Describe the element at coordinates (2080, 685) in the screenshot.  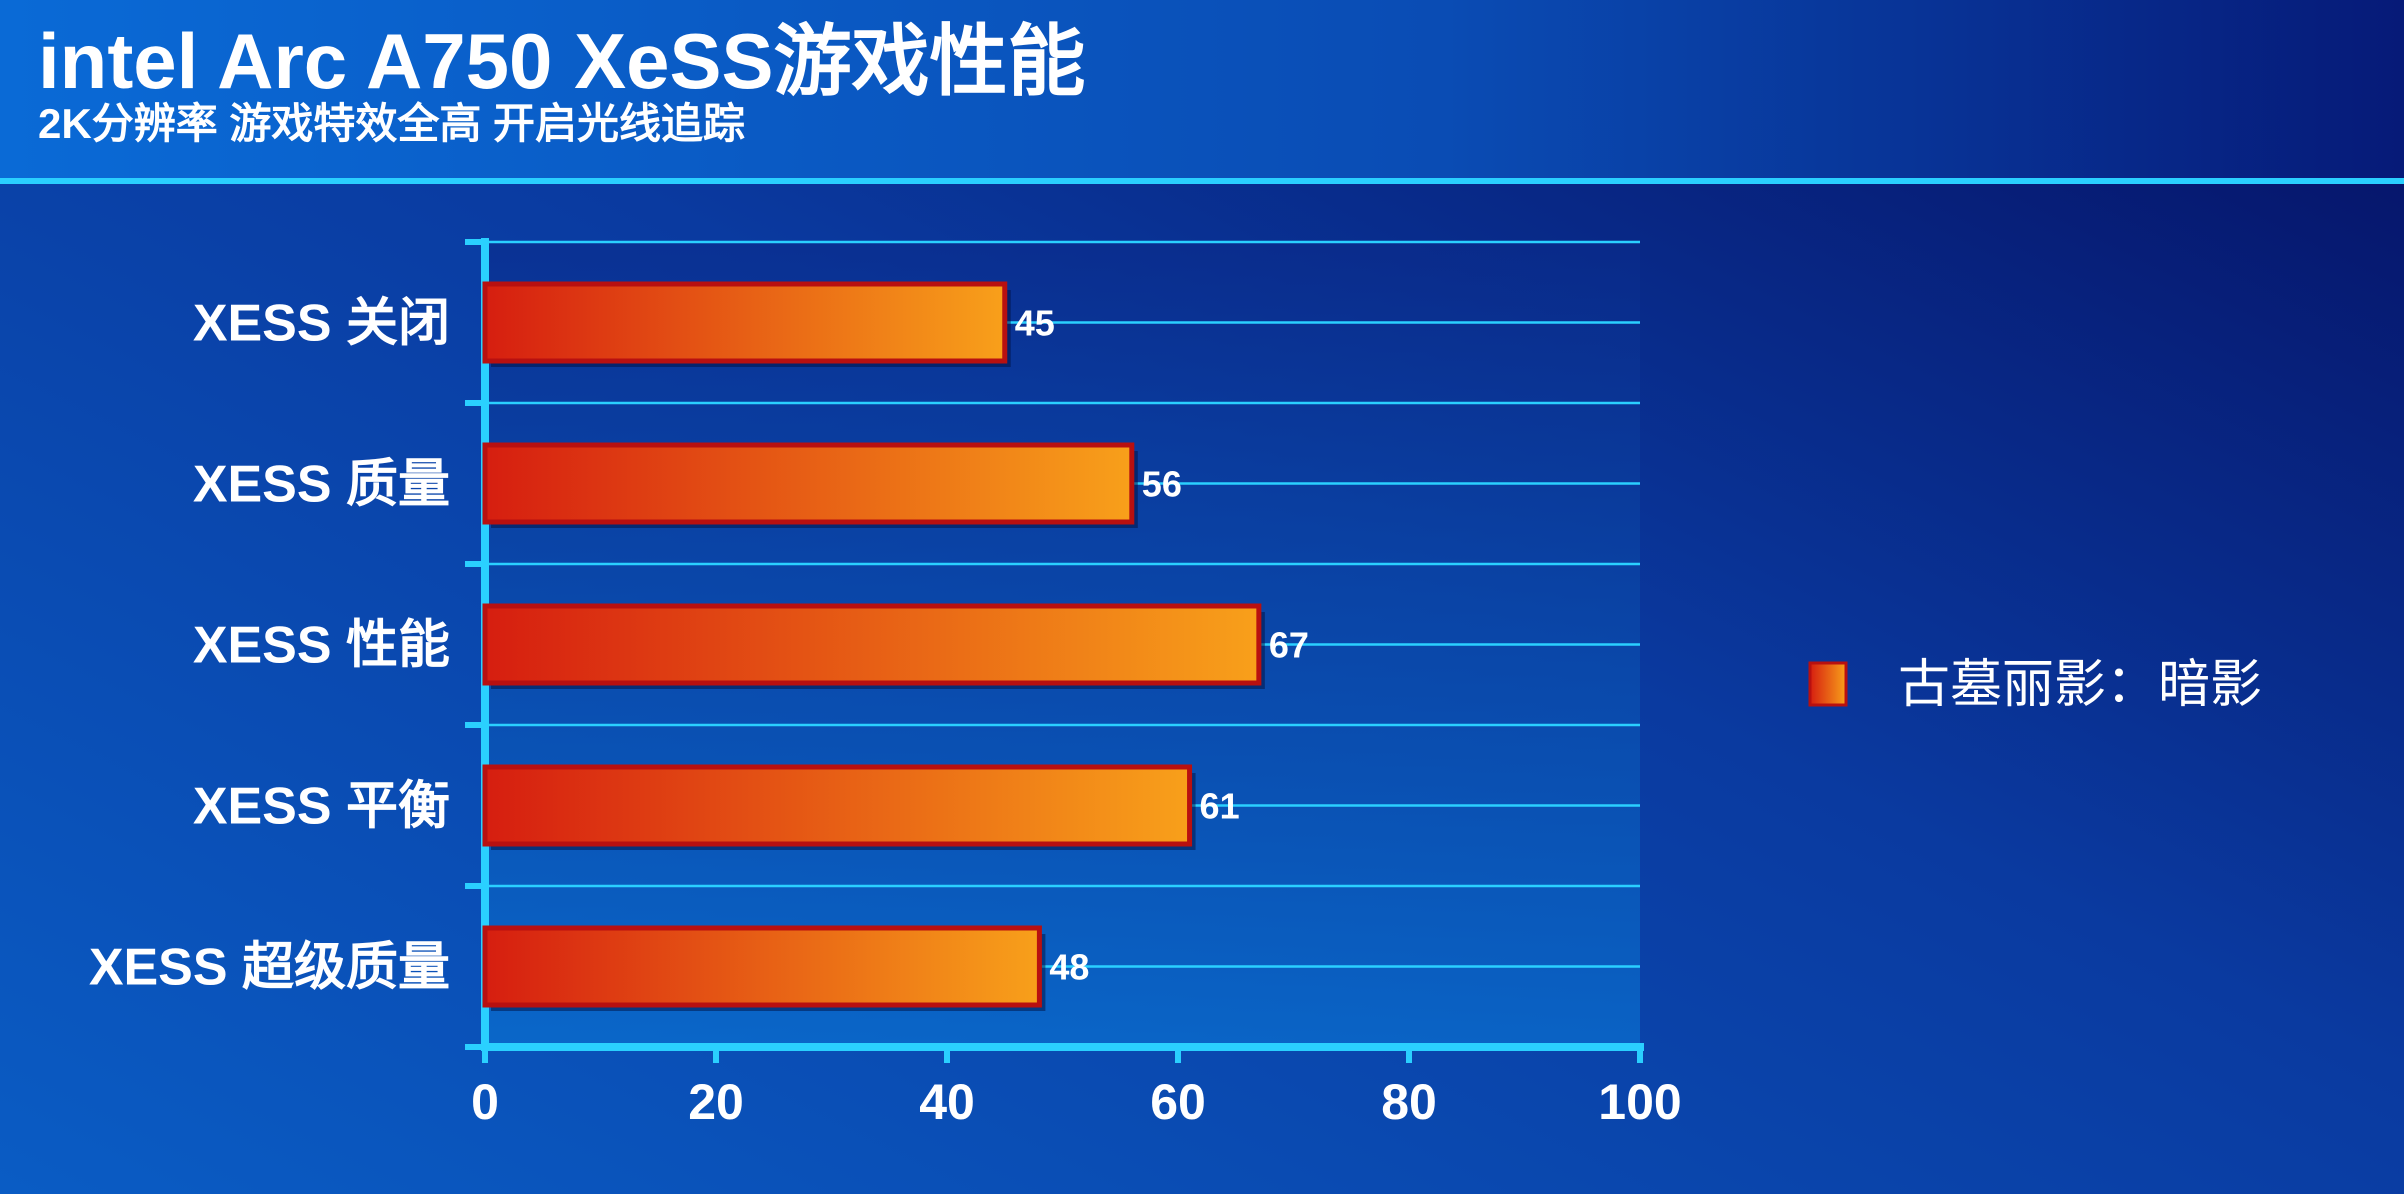
I see `legend-label: 古墓丽影：暗影` at that location.